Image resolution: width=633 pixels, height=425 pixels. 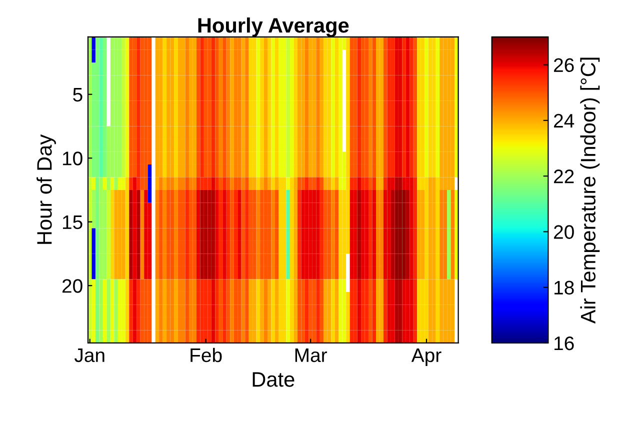 What do you see at coordinates (72, 159) in the screenshot?
I see `y-tick-label: 10` at bounding box center [72, 159].